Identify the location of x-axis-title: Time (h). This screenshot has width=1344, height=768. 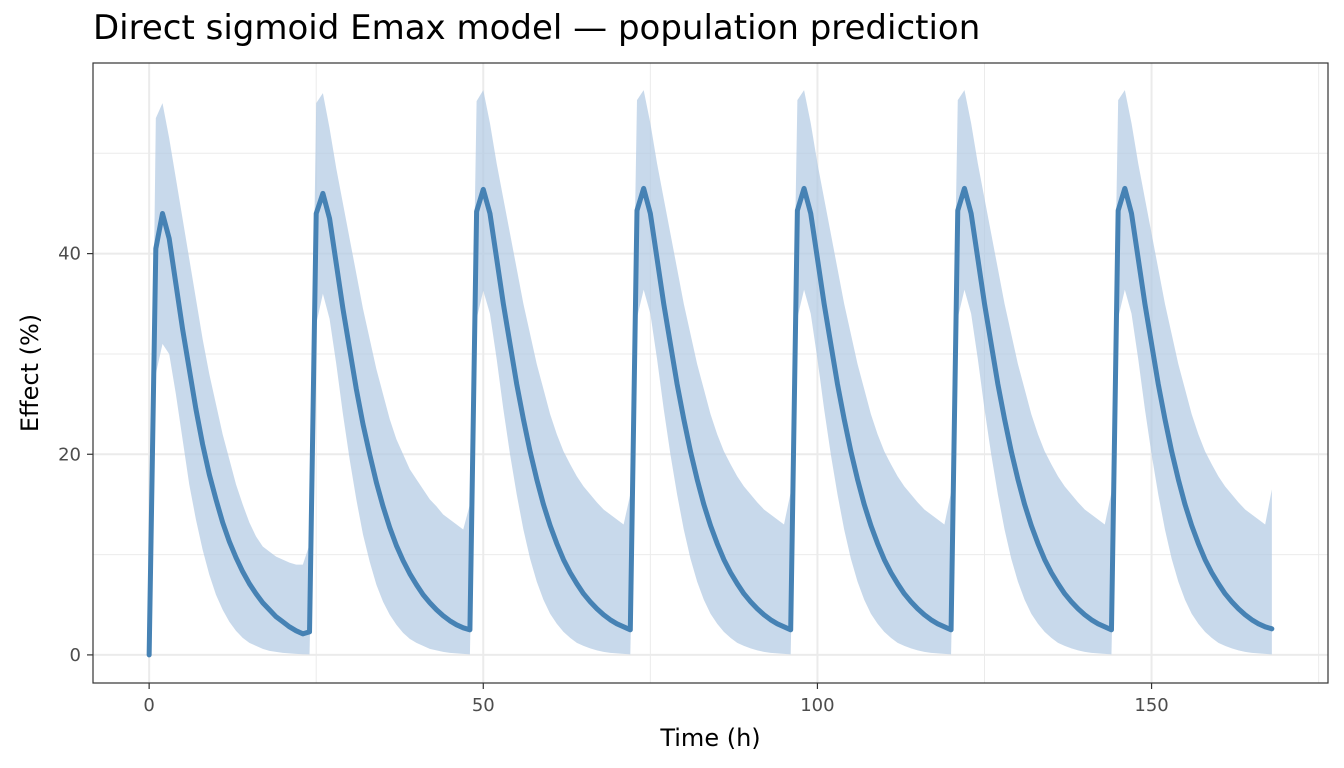
(709, 738).